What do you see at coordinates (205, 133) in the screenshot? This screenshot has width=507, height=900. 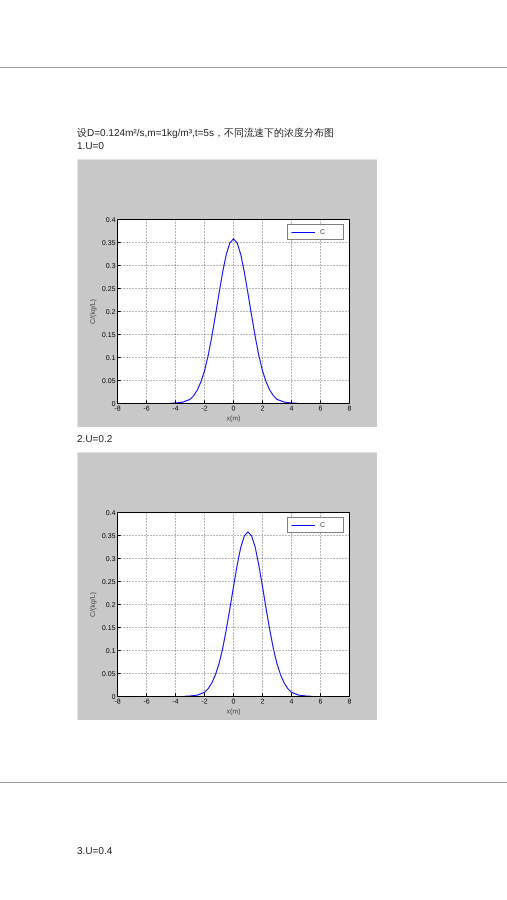 I see `chart-title: 设D=0.124m²/s,m=1kg/m³,t=5s，不同流速下的浓度分布图` at bounding box center [205, 133].